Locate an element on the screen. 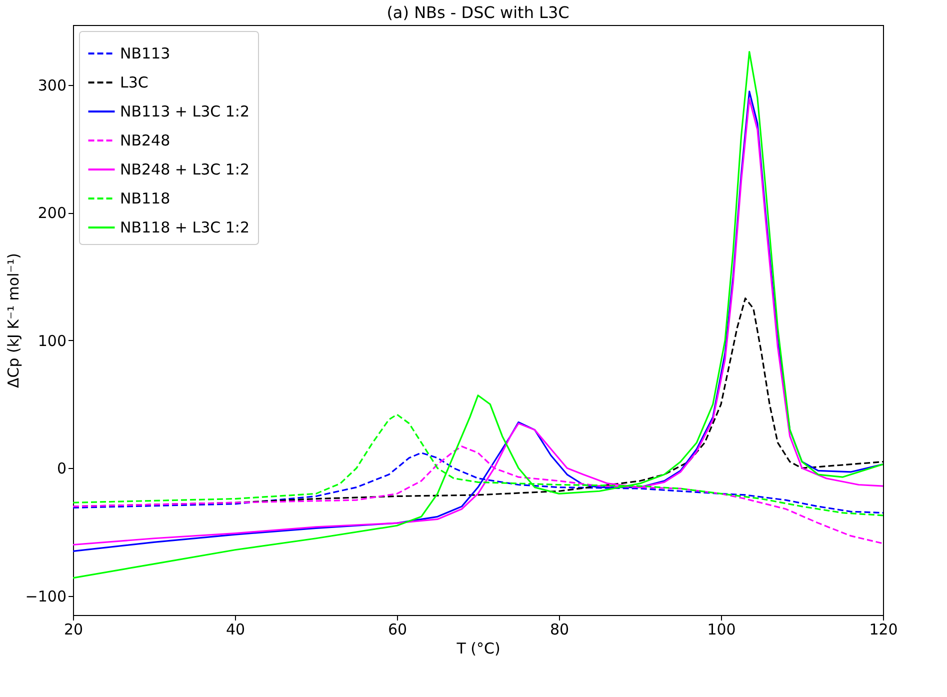  legend-label: NB113 + L3C 1:2 is located at coordinates (185, 111).